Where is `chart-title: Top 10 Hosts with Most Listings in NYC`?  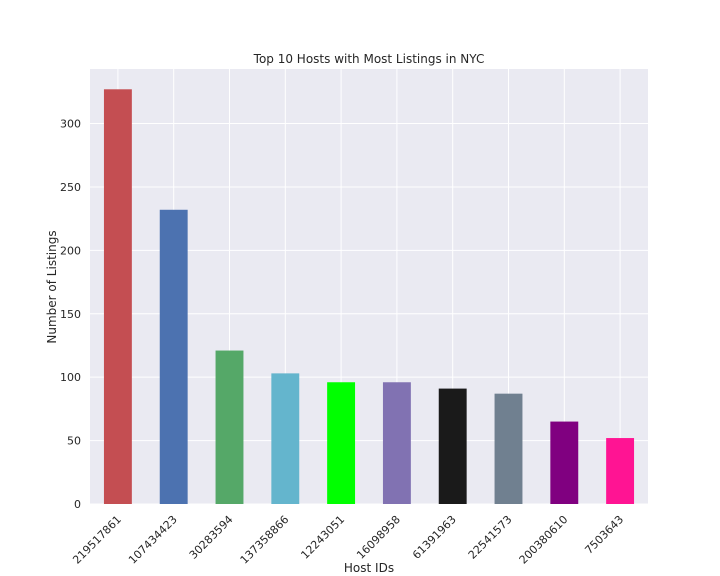
chart-title: Top 10 Hosts with Most Listings in NYC is located at coordinates (369, 59).